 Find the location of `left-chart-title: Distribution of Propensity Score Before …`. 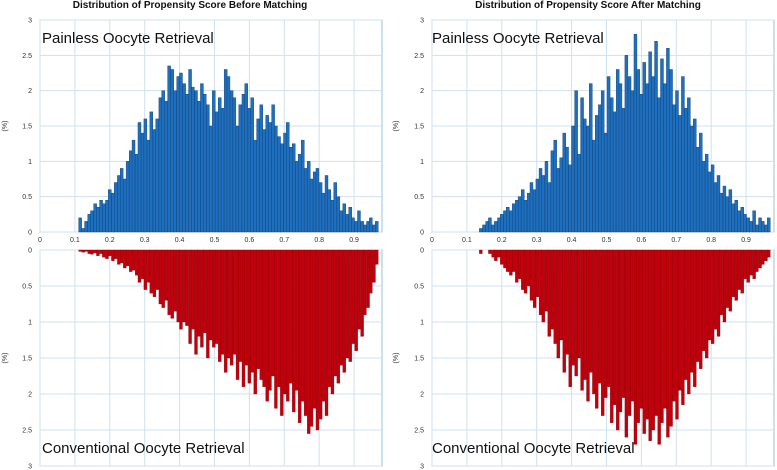

left-chart-title: Distribution of Propensity Score Before … is located at coordinates (190, 5).